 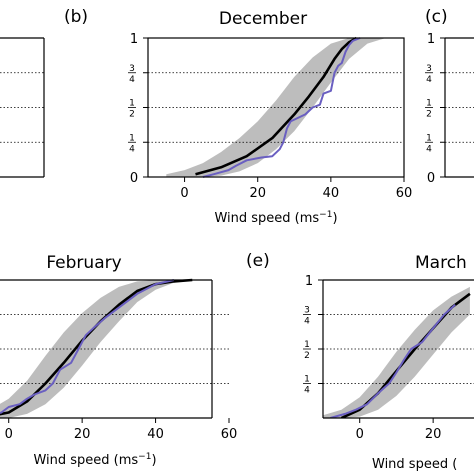 What do you see at coordinates (76, 17) in the screenshot?
I see `panel-letter-b: (b)` at bounding box center [76, 17].